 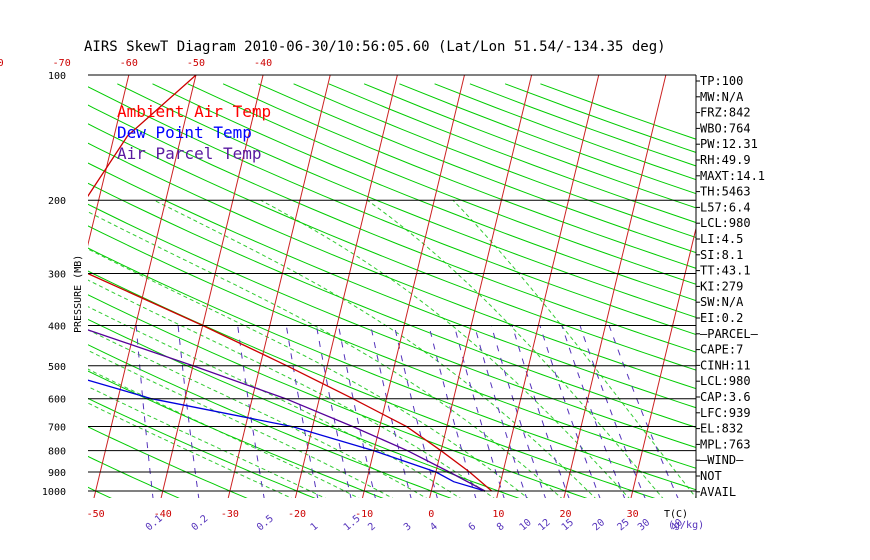 I want to click on index-label: FRZ:842, so click(x=725, y=113).